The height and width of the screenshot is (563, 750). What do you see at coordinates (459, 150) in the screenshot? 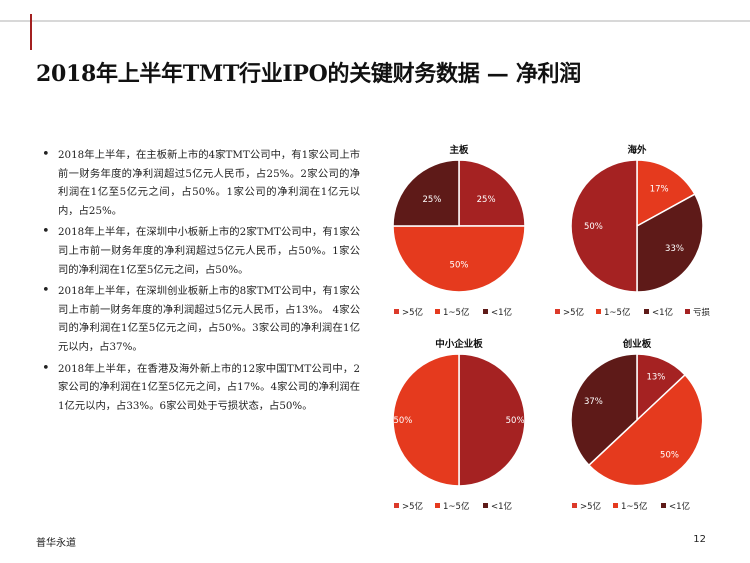
I see `chart-title: 主板` at bounding box center [459, 150].